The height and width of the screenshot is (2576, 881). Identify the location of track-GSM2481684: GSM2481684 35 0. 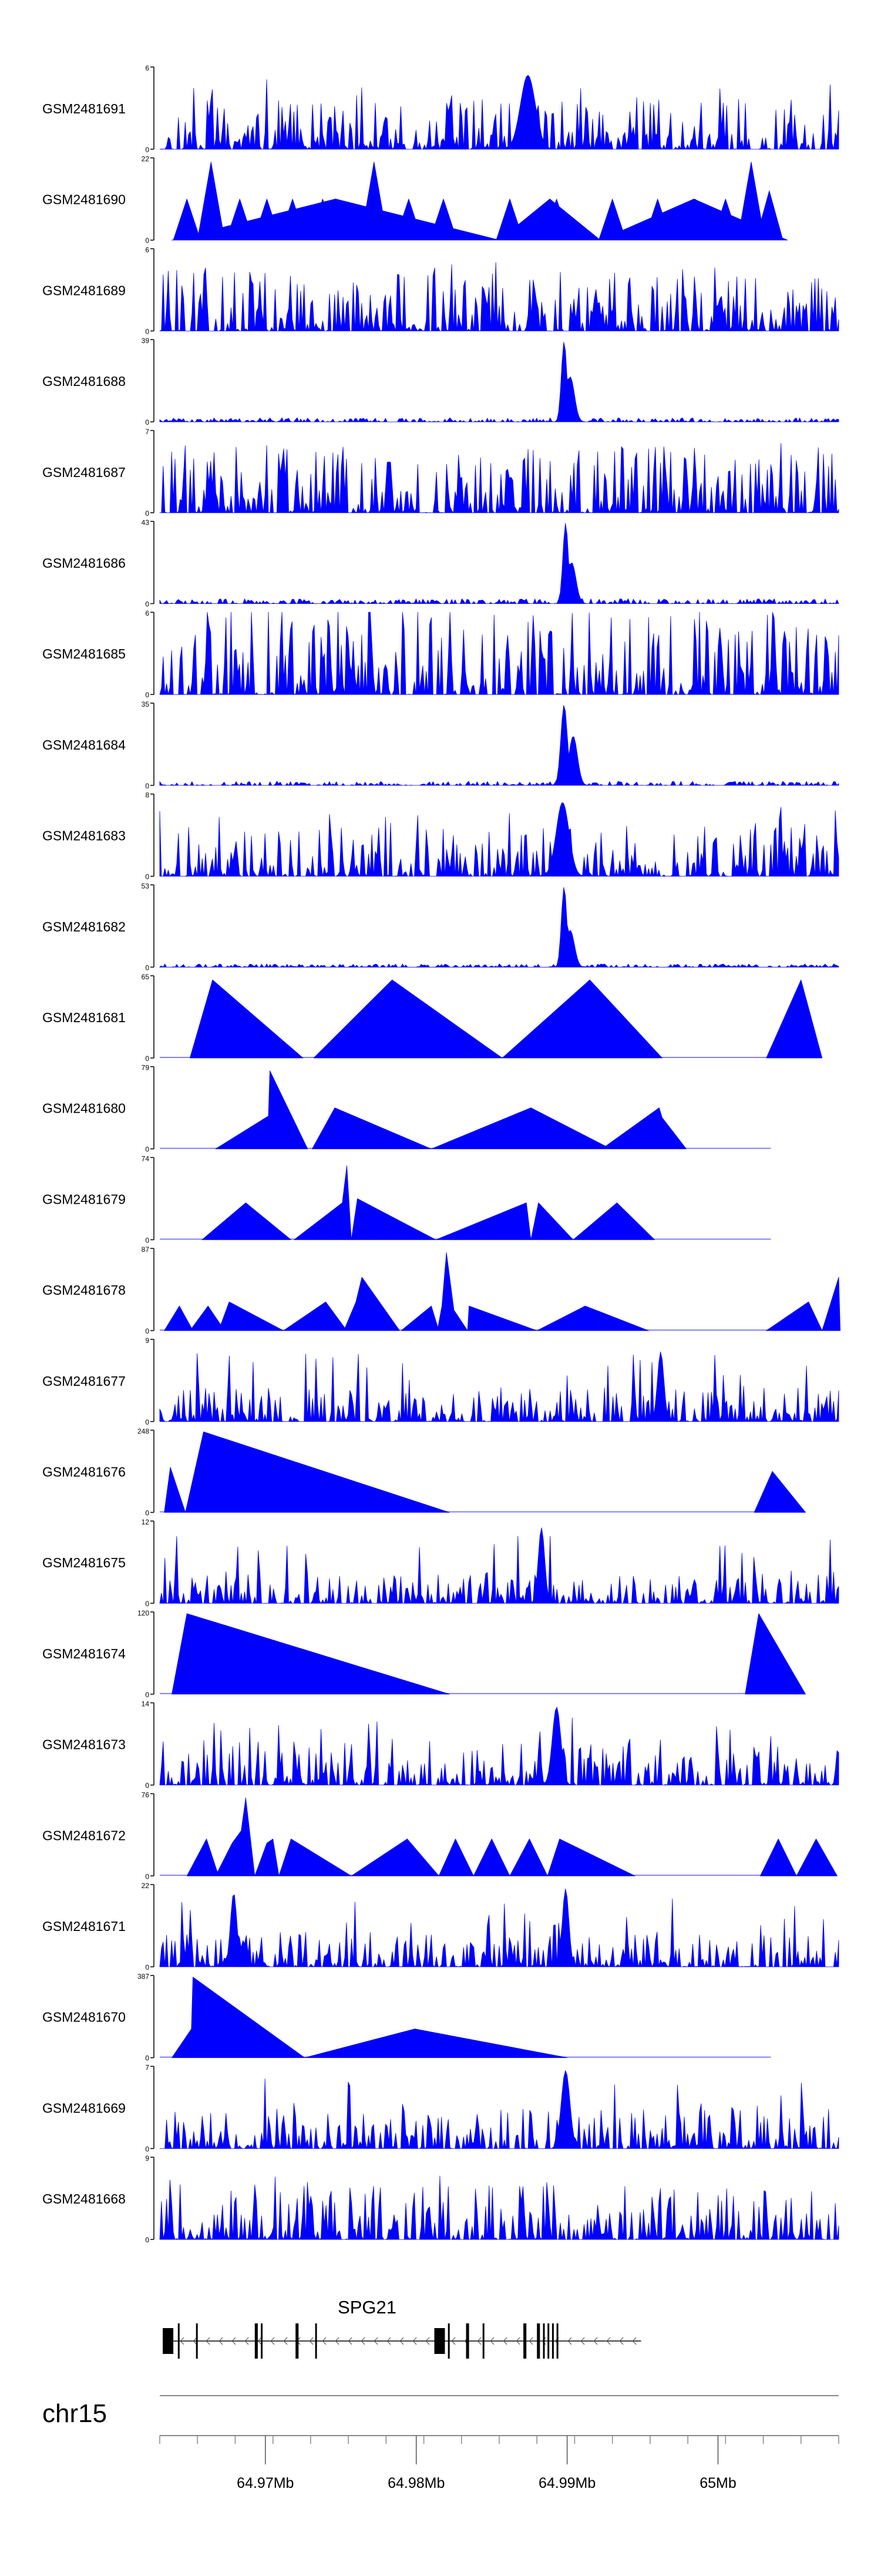
(441, 745).